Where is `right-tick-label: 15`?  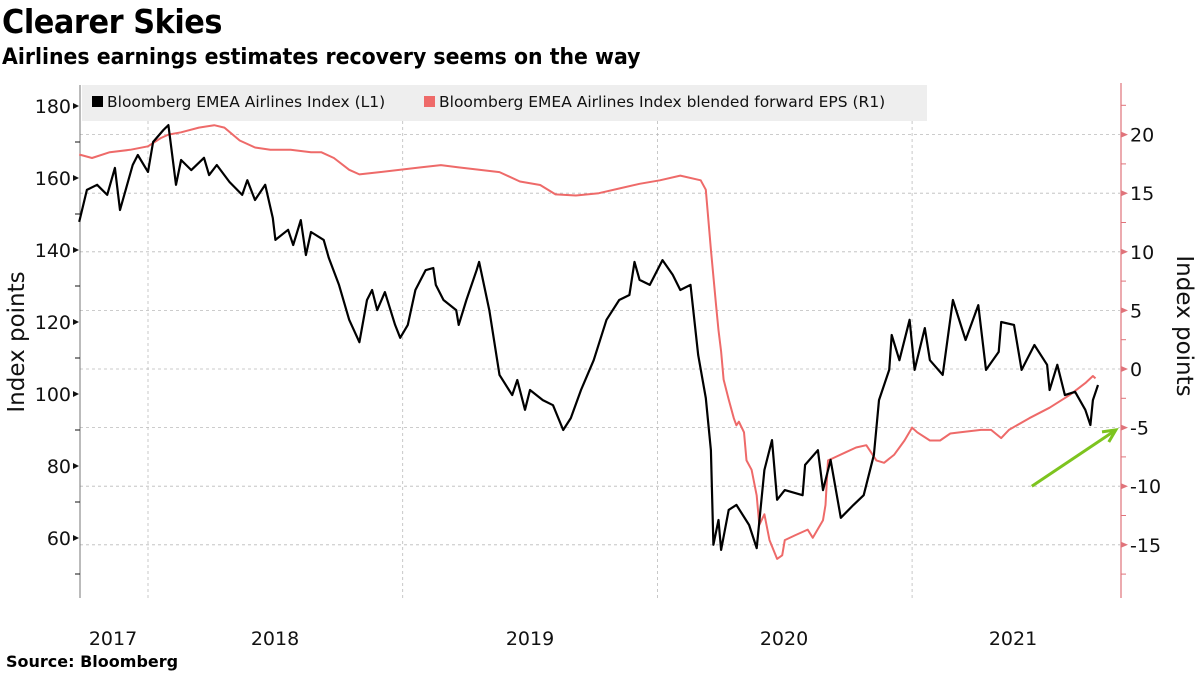 right-tick-label: 15 is located at coordinates (1142, 194).